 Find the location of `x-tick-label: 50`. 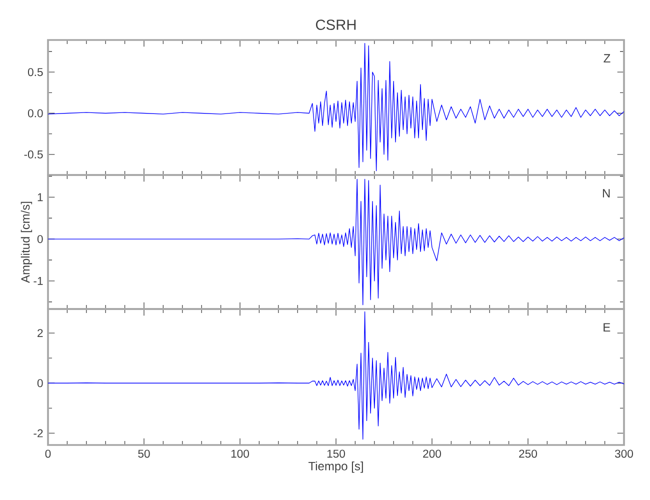

x-tick-label: 50 is located at coordinates (144, 454).